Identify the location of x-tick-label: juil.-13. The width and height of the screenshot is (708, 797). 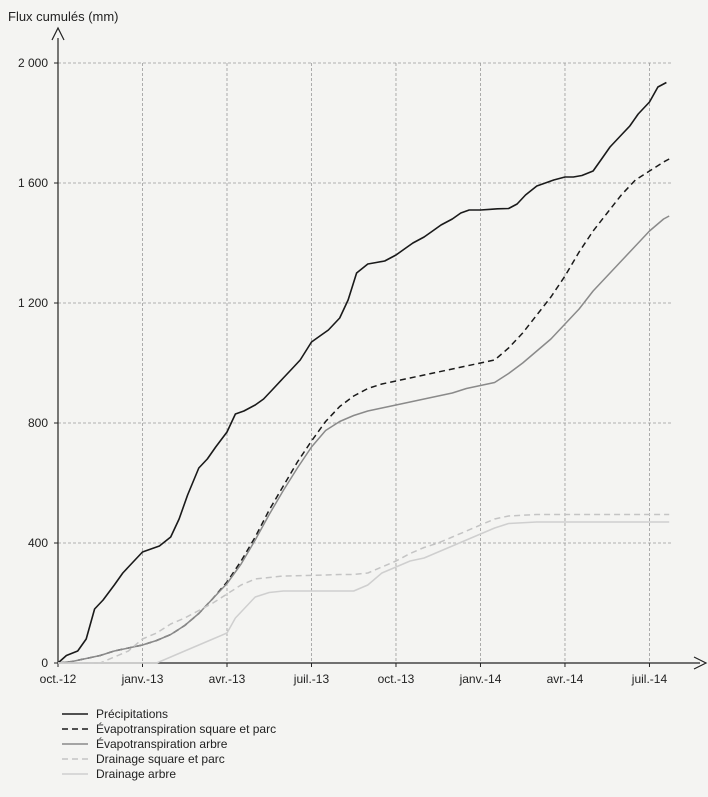
(311, 679).